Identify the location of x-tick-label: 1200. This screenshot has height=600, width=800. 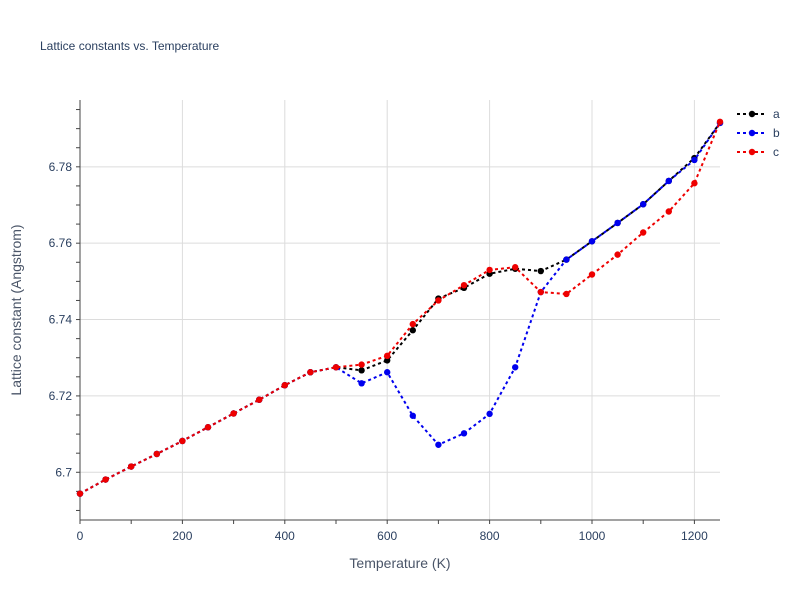
(694, 536).